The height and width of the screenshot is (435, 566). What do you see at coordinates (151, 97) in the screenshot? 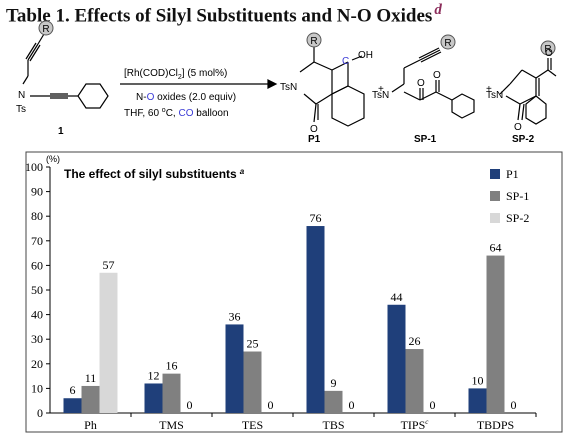
I see `reagent-o: O` at bounding box center [151, 97].